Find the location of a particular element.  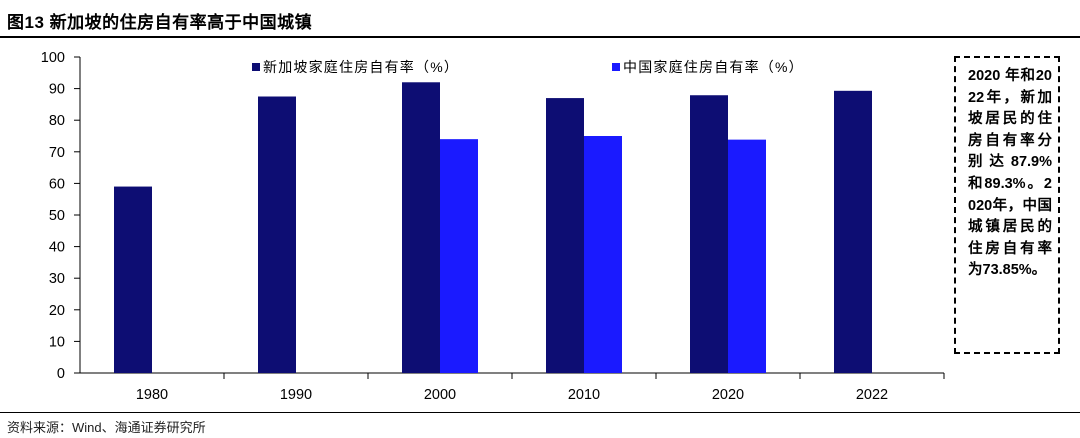

x-tick-label: 2022 is located at coordinates (872, 395).